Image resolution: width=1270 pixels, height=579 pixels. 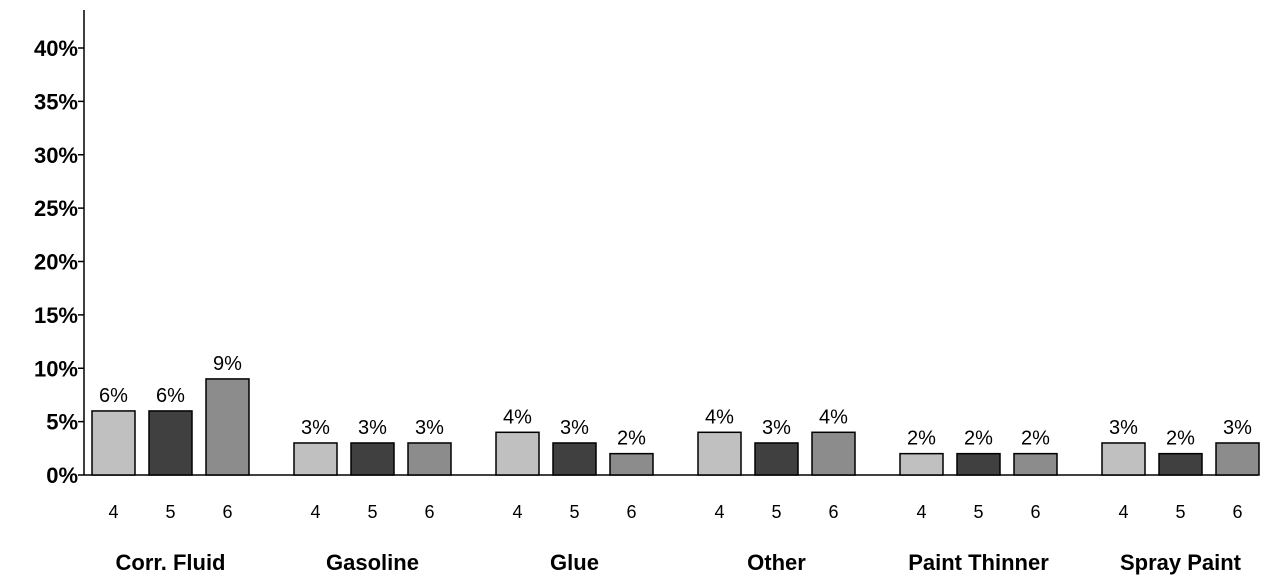 I want to click on category-label: Corr. Fluid, so click(x=171, y=562).